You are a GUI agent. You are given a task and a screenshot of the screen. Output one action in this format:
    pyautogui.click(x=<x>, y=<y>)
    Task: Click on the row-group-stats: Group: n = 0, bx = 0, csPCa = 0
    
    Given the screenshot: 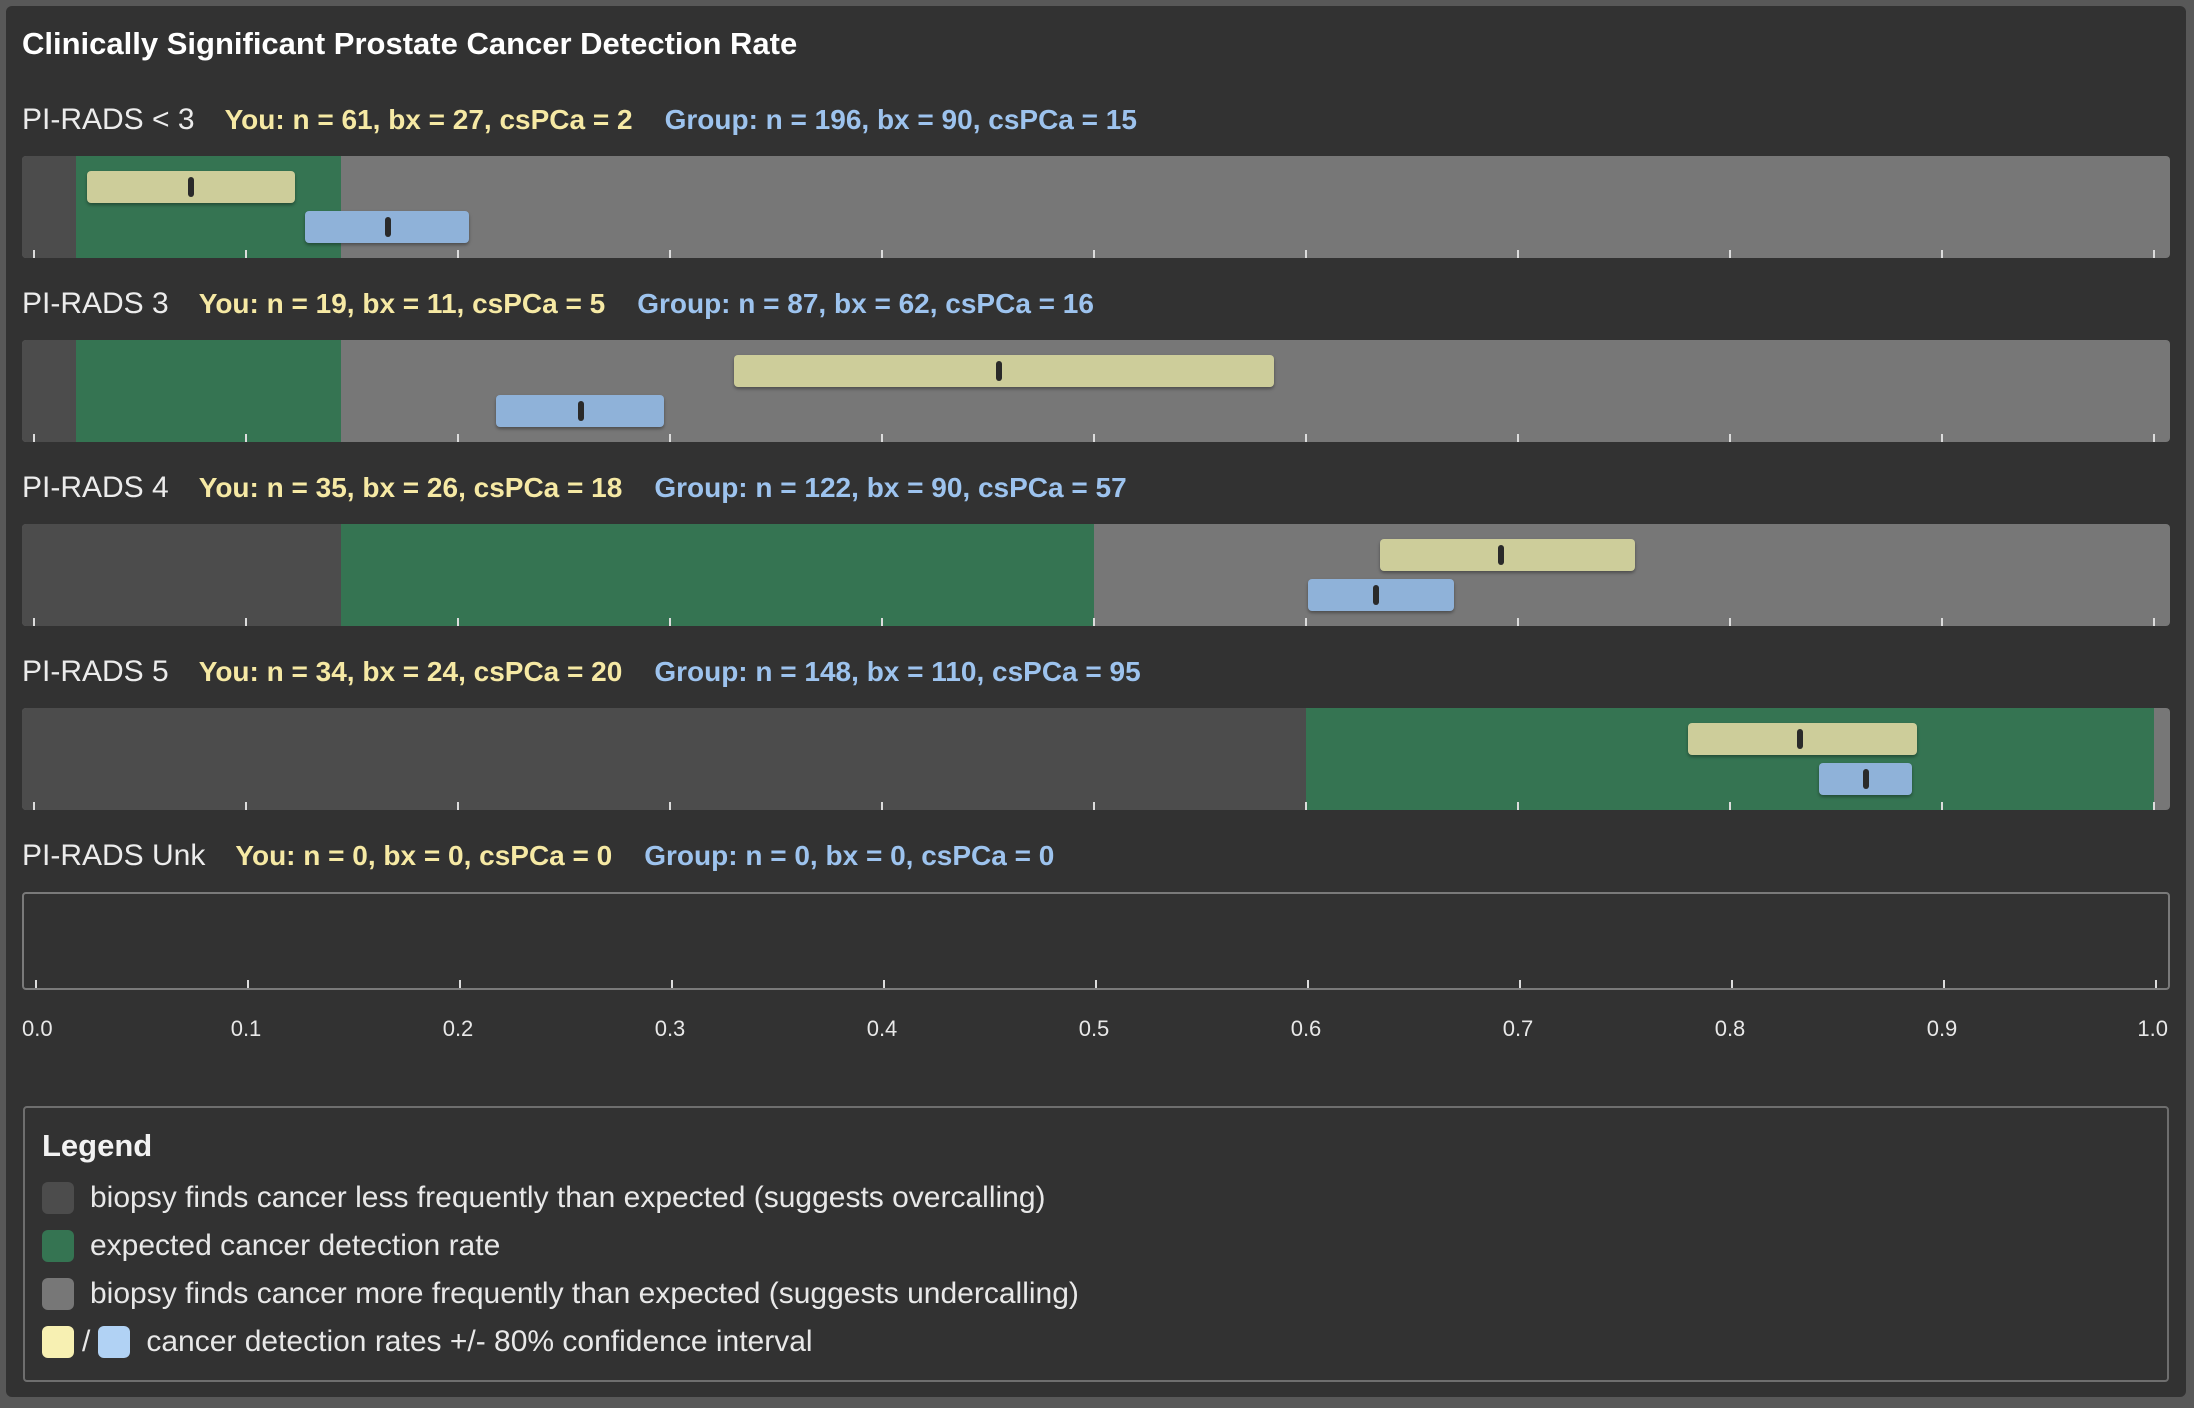 What is the action you would take?
    pyautogui.click(x=849, y=855)
    